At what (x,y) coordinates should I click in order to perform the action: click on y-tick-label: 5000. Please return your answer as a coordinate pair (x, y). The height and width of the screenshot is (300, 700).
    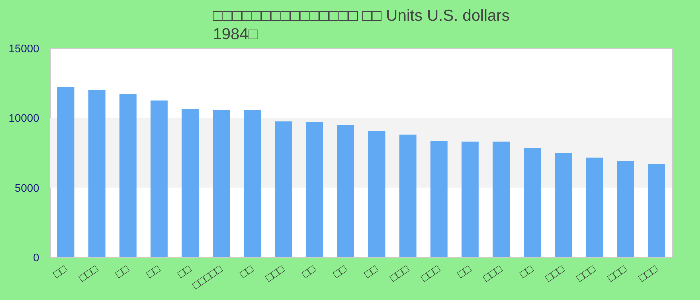
    Looking at the image, I should click on (27, 188).